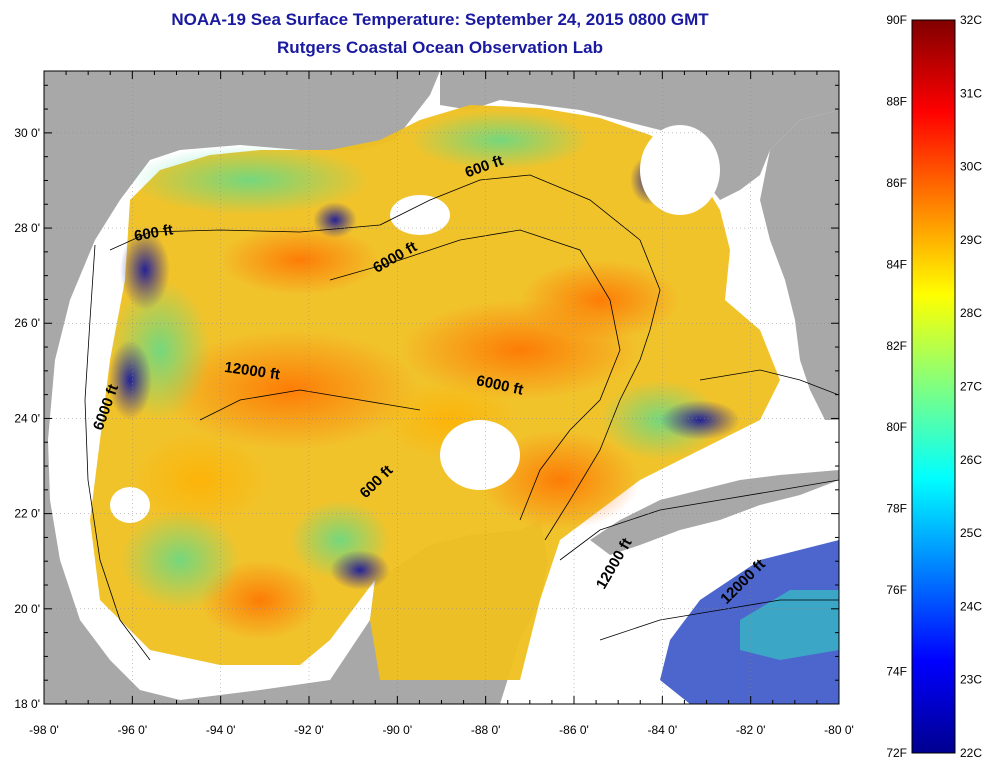  What do you see at coordinates (27, 133) in the screenshot?
I see `lat-tick-label: 30 0'` at bounding box center [27, 133].